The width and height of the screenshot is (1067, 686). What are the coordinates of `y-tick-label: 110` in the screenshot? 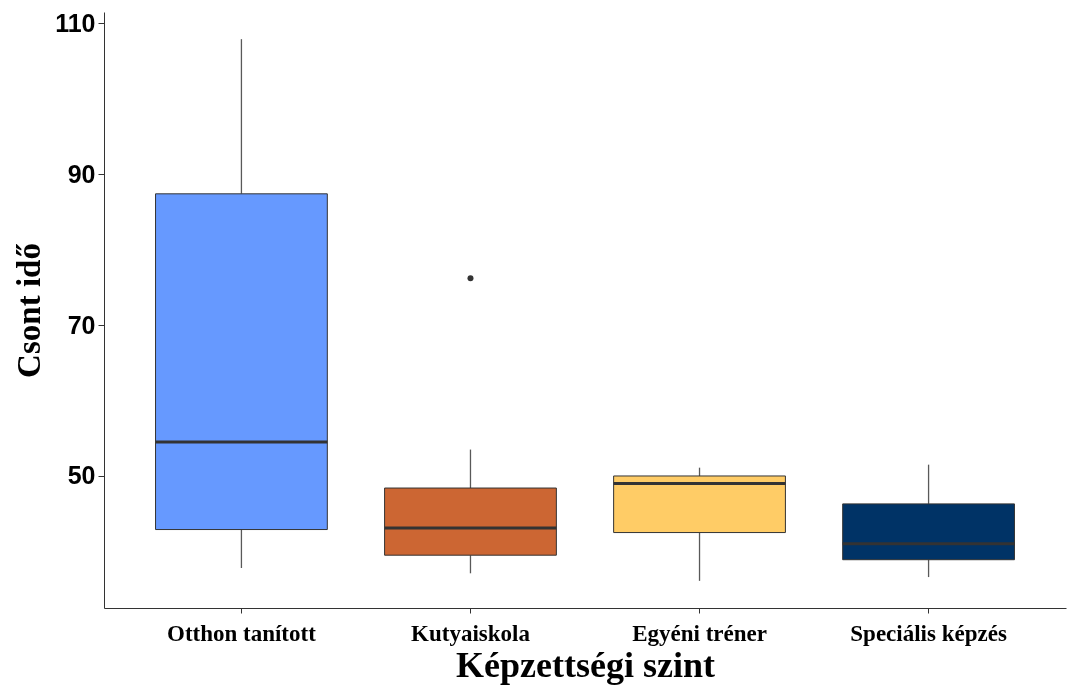 It's located at (75, 22).